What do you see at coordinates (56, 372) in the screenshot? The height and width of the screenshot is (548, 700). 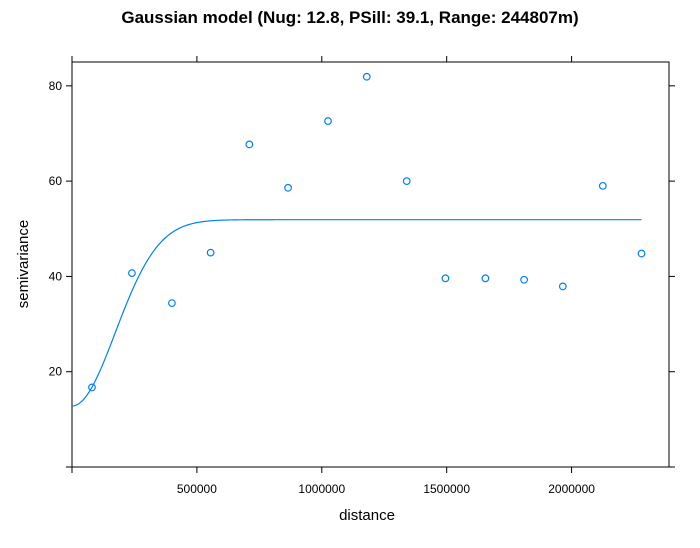 I see `y-tick-label: 20` at bounding box center [56, 372].